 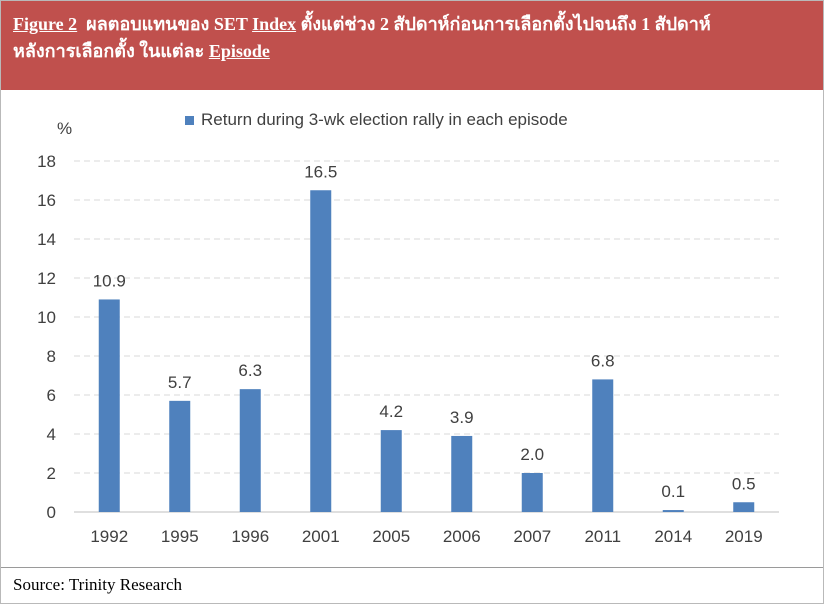 I want to click on data-label-2011: 6.8, so click(x=603, y=360).